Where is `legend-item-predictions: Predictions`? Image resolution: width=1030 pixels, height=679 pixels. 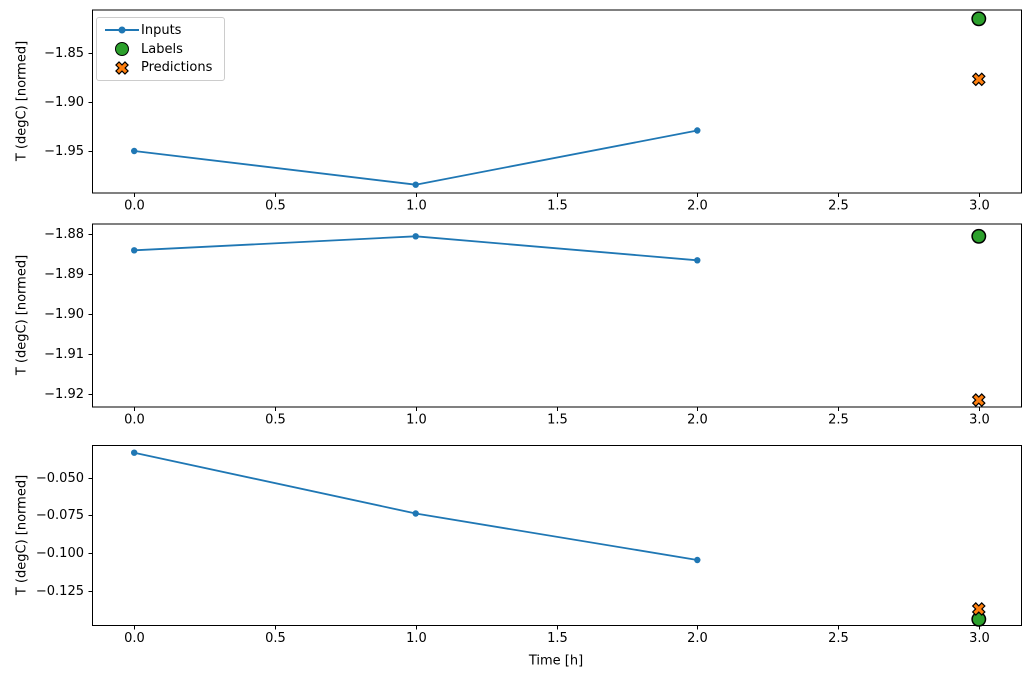 legend-item-predictions: Predictions is located at coordinates (160, 67).